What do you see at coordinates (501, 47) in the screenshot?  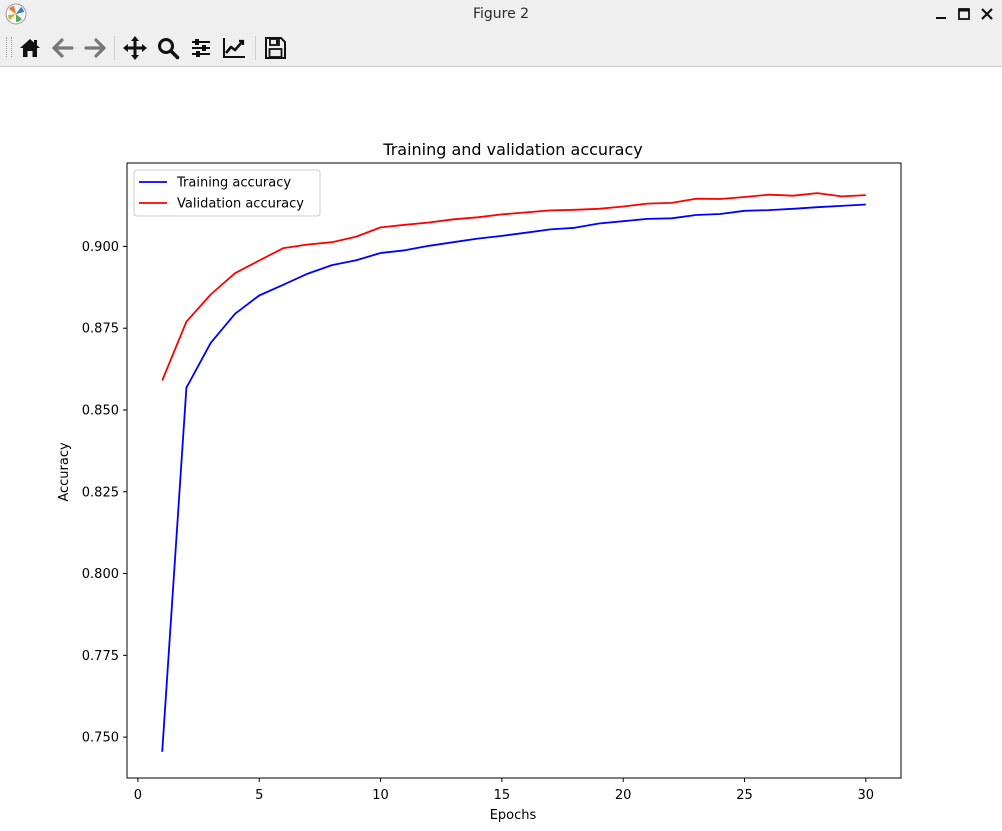 I see `navigation-toolbar` at bounding box center [501, 47].